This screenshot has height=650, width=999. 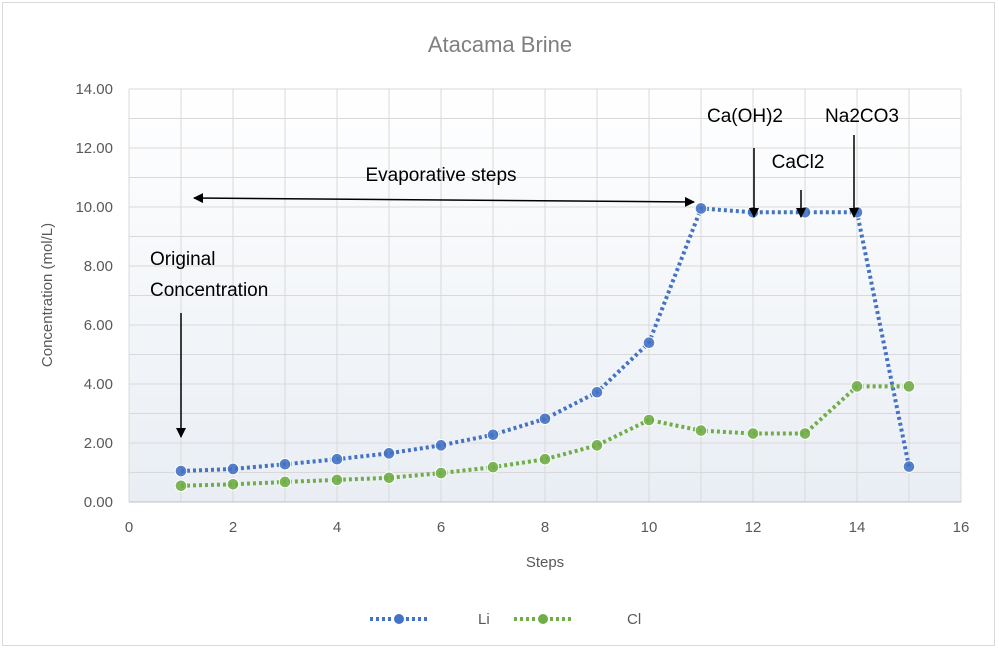 What do you see at coordinates (444, 200) in the screenshot?
I see `evaporative-double-arrow` at bounding box center [444, 200].